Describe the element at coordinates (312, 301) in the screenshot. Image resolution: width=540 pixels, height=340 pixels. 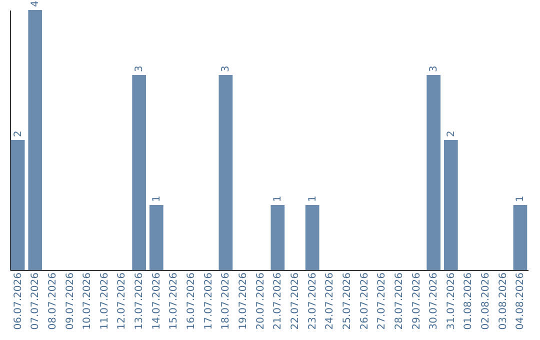
I see `x-tick-label: 23.07.2026` at that location.